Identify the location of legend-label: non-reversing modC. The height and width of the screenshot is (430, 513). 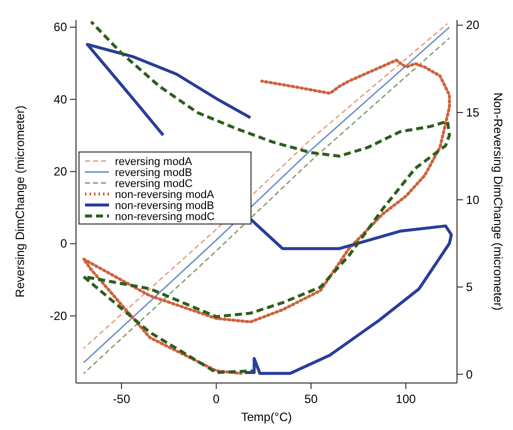
(165, 217).